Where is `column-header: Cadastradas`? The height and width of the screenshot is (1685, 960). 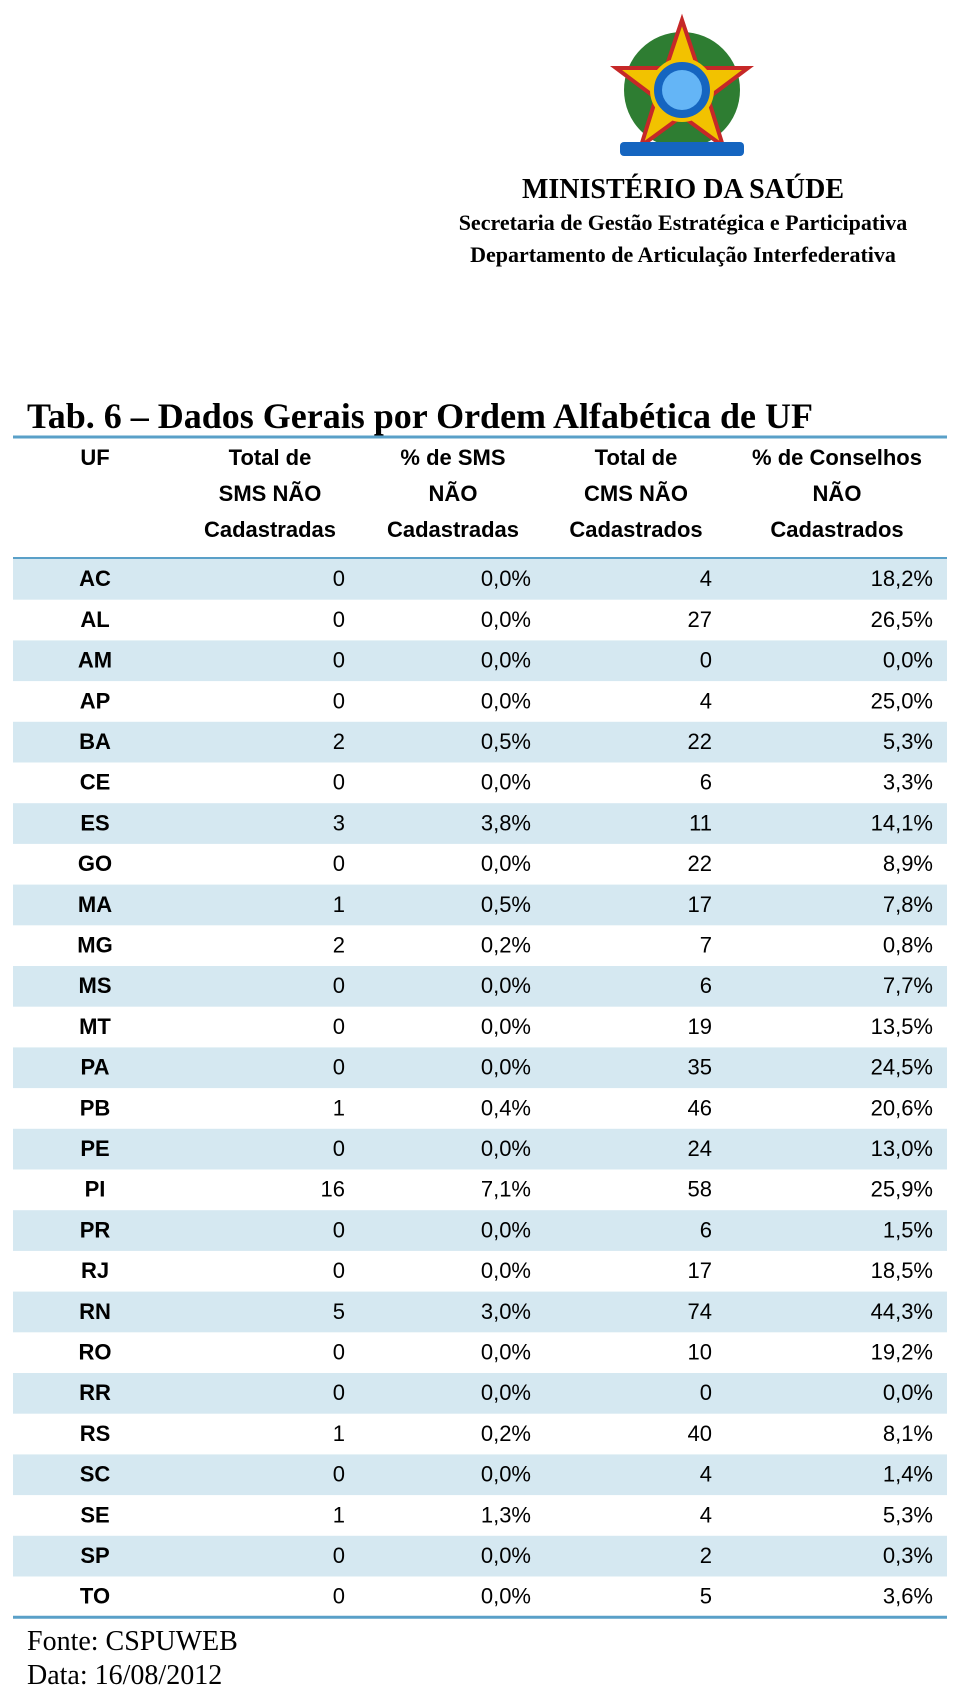 column-header: Cadastradas is located at coordinates (453, 529).